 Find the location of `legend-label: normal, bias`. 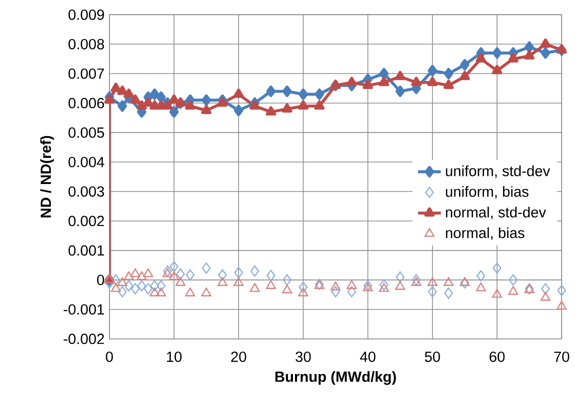

legend-label: normal, bias is located at coordinates (485, 233).